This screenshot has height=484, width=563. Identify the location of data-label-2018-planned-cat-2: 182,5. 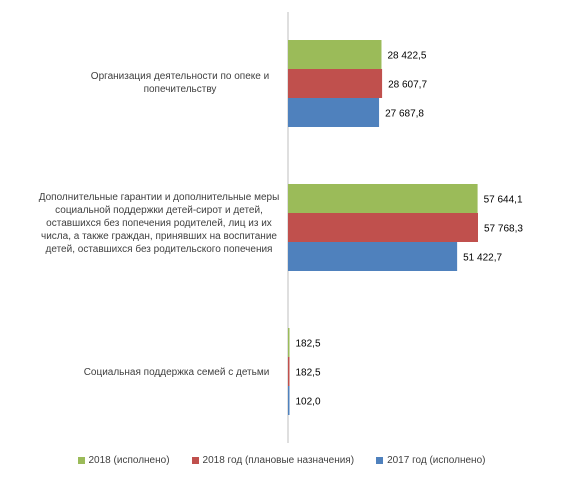
(308, 373).